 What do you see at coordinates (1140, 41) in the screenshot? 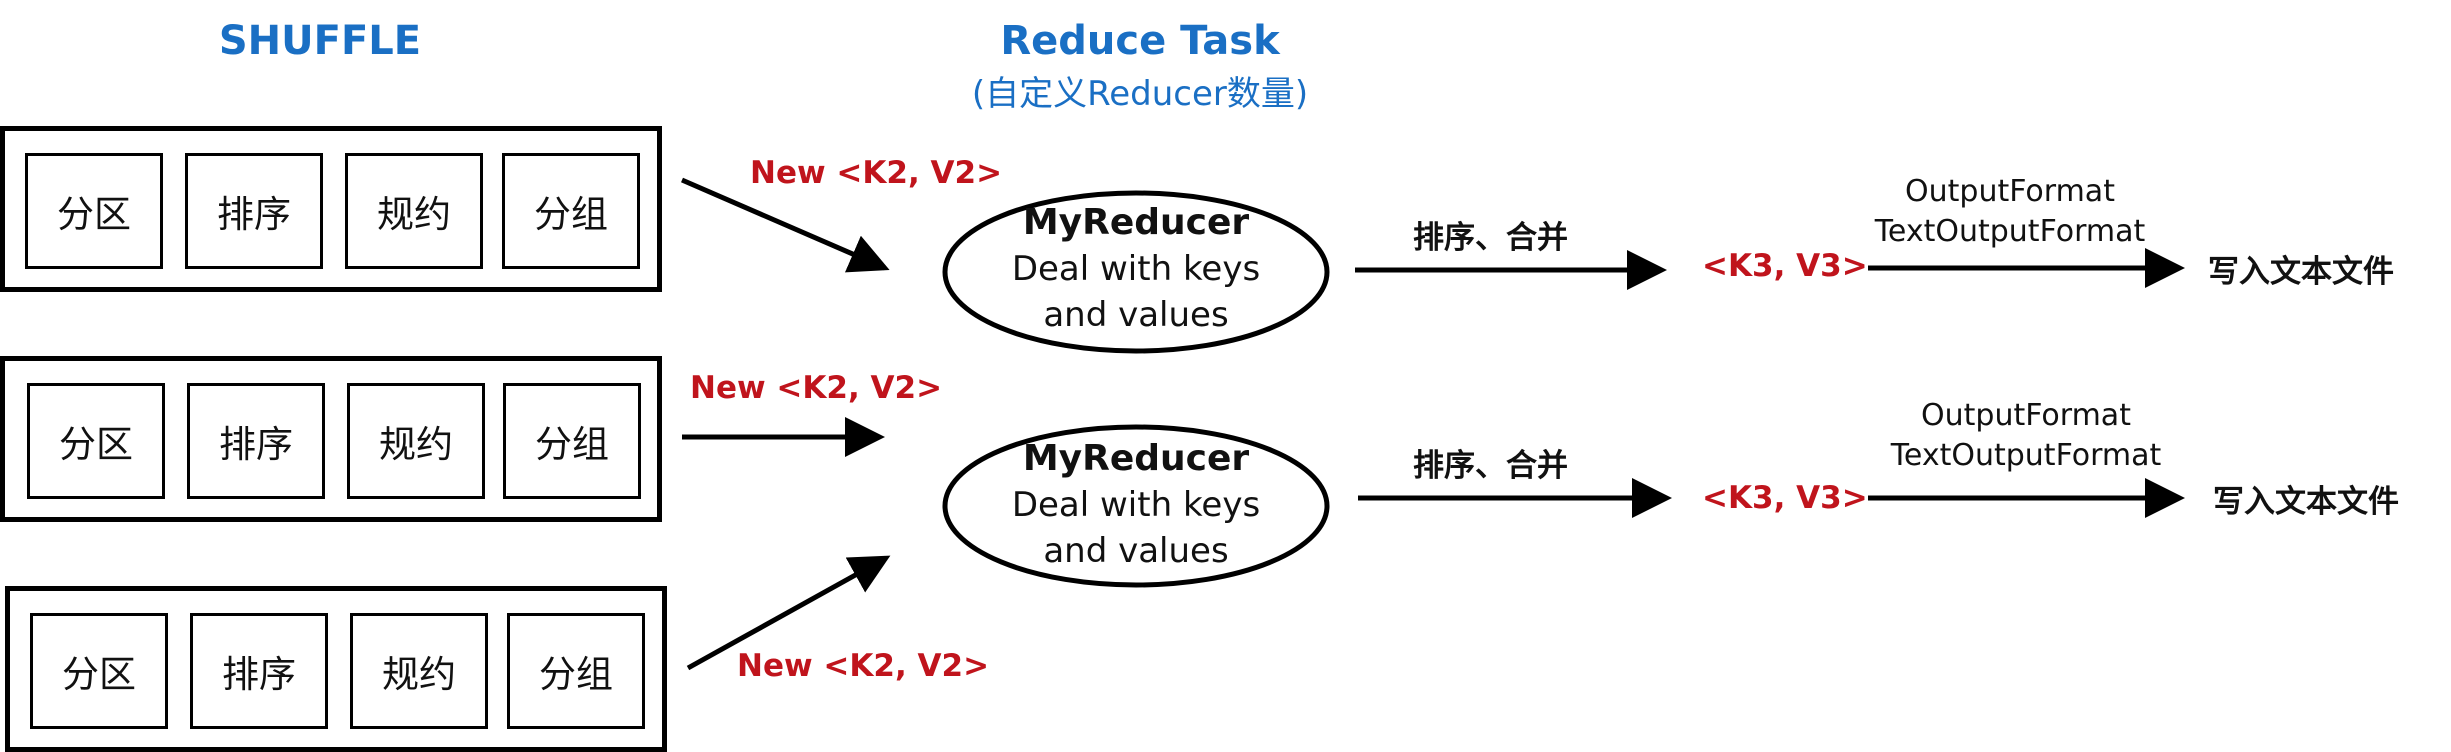
I see `reduce-task-title: Reduce Task` at bounding box center [1140, 41].